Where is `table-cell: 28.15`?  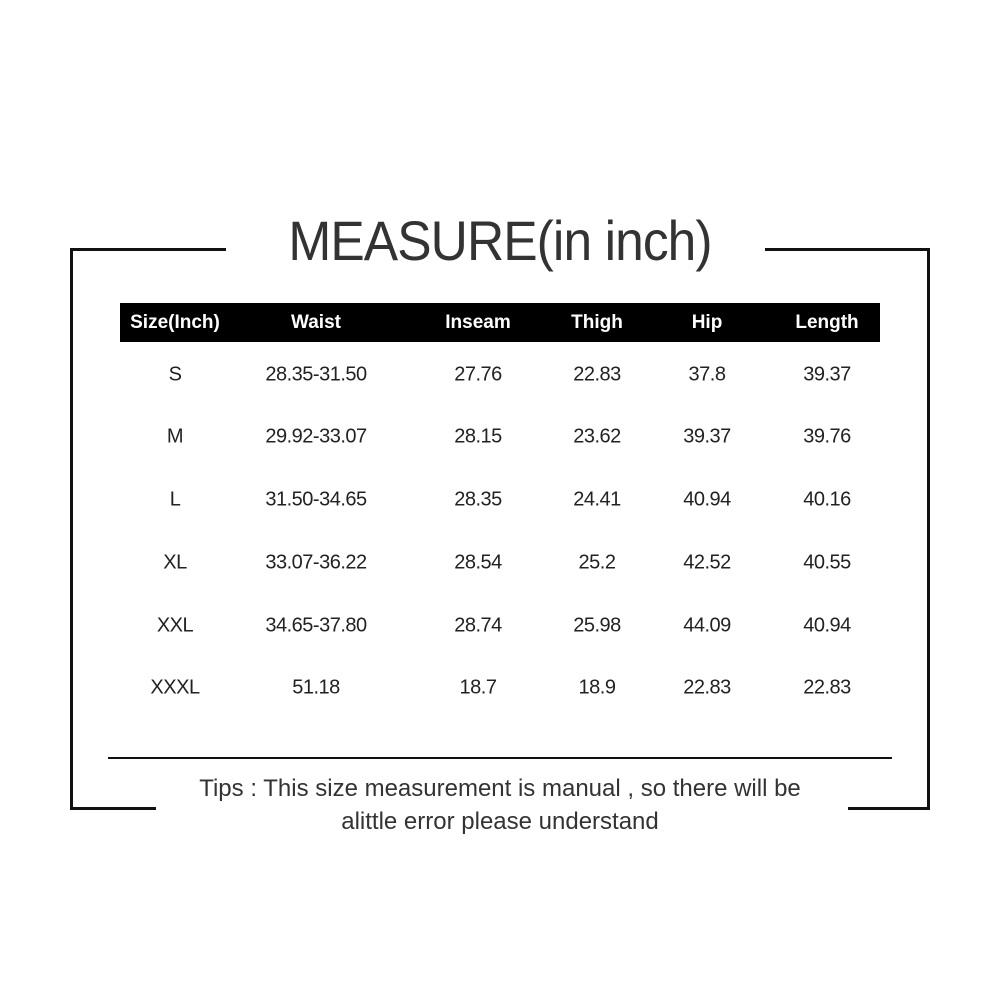
table-cell: 28.15 is located at coordinates (478, 436).